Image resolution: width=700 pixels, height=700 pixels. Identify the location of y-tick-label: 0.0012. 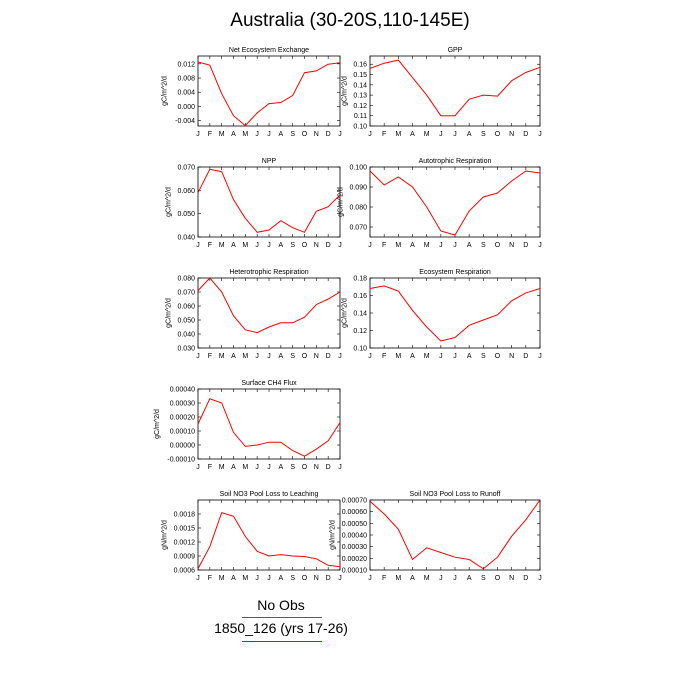
(185, 543).